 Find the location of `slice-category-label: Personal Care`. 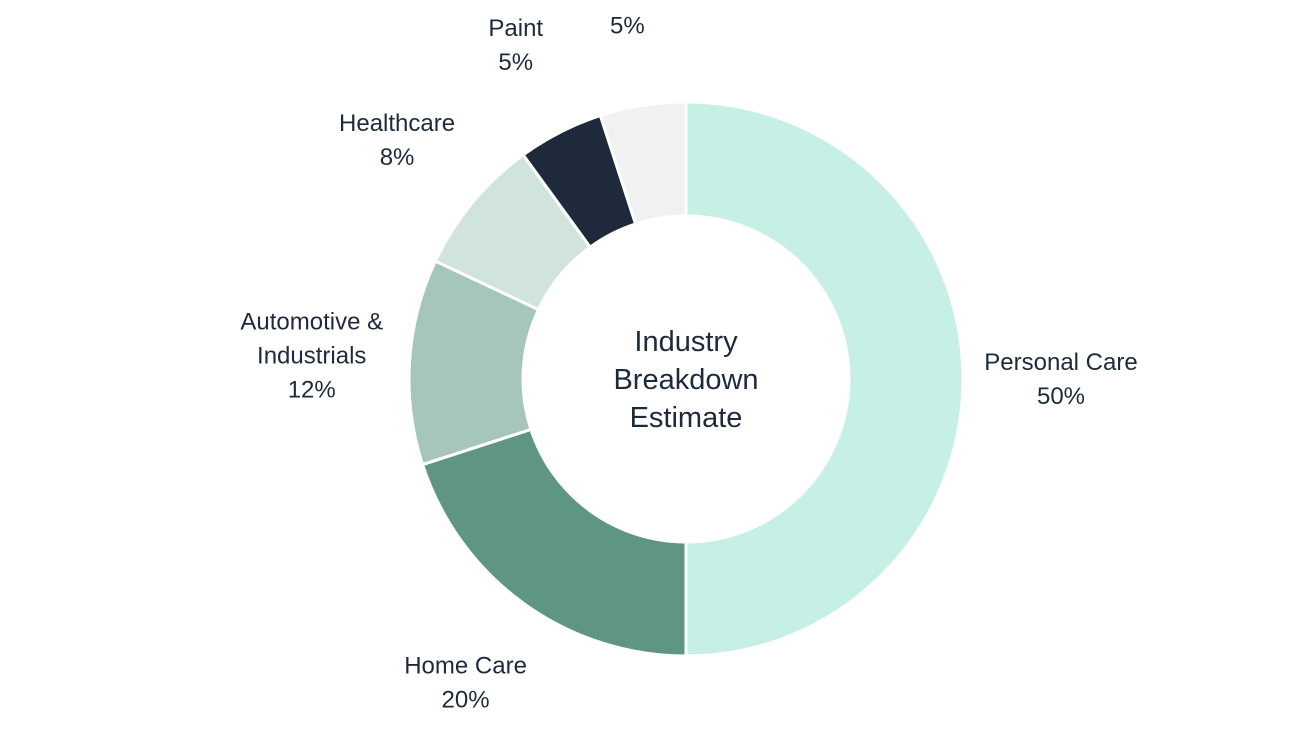

slice-category-label: Personal Care is located at coordinates (1060, 362).